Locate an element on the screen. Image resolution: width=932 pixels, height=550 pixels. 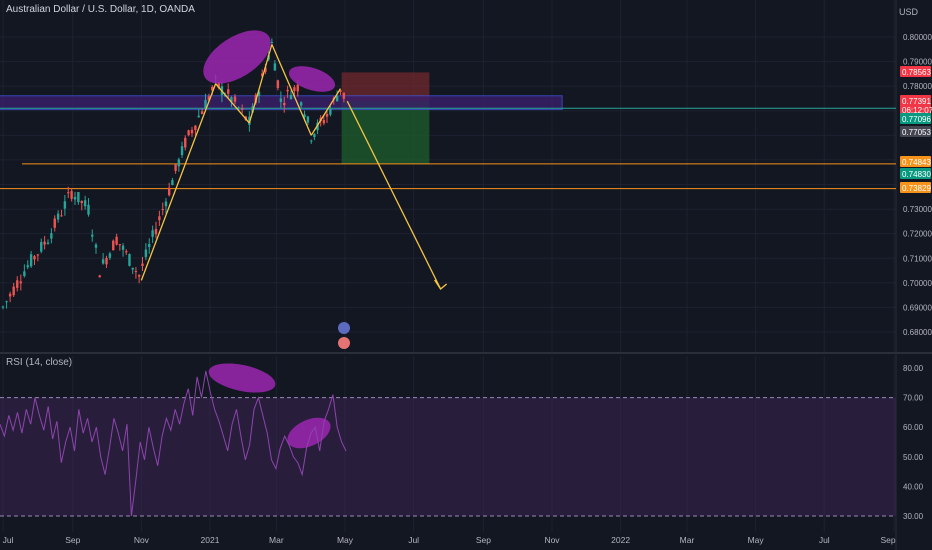
time-tick-label: 2022 is located at coordinates (620, 540).